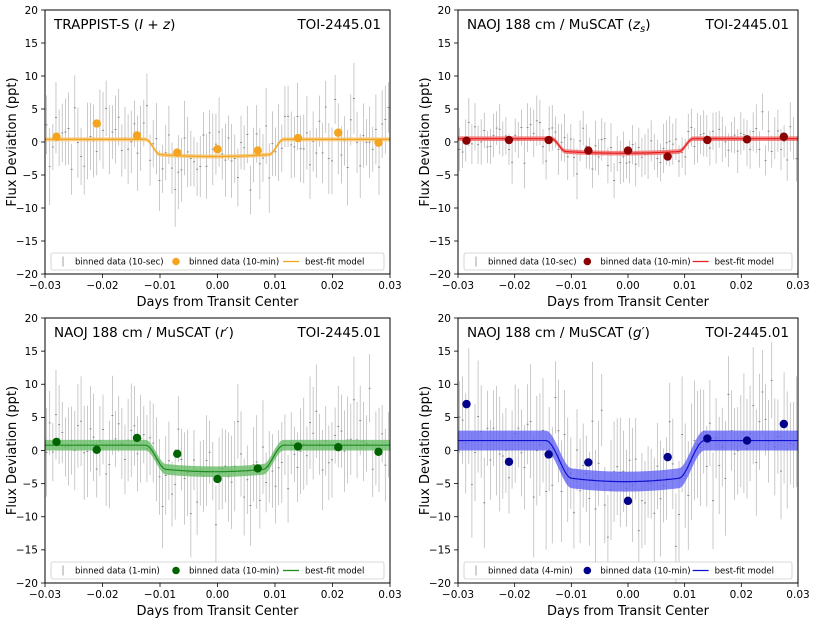 This screenshot has height=623, width=830. What do you see at coordinates (27, 275) in the screenshot?
I see `y-tick-label: −20` at bounding box center [27, 275].